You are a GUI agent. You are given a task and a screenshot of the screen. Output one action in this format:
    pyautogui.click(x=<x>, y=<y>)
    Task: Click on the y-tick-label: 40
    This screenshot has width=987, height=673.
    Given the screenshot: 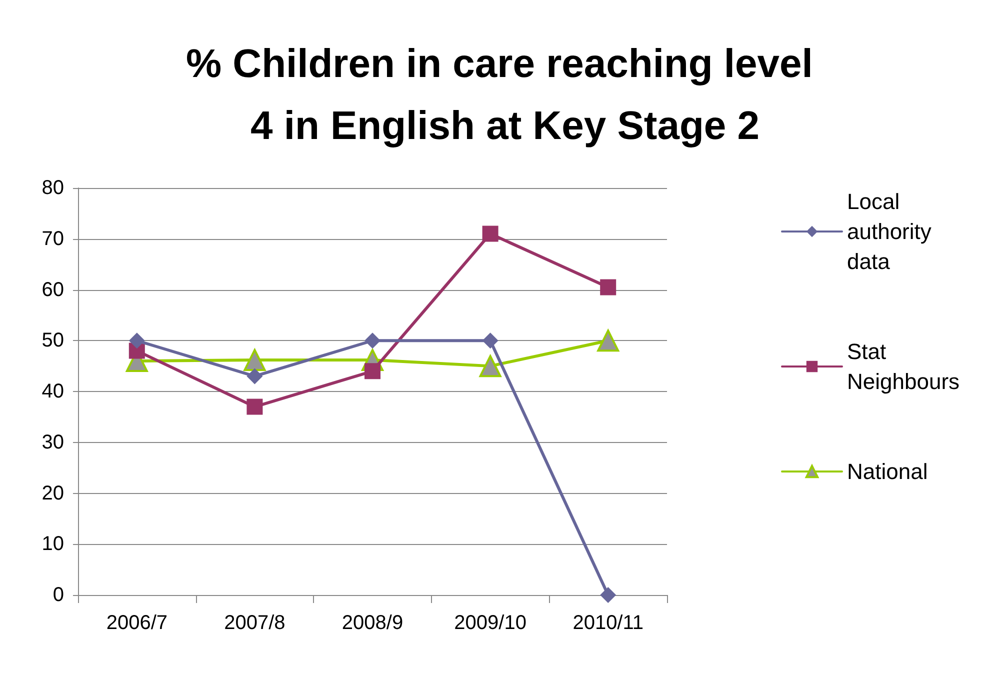 What is the action you would take?
    pyautogui.click(x=53, y=391)
    